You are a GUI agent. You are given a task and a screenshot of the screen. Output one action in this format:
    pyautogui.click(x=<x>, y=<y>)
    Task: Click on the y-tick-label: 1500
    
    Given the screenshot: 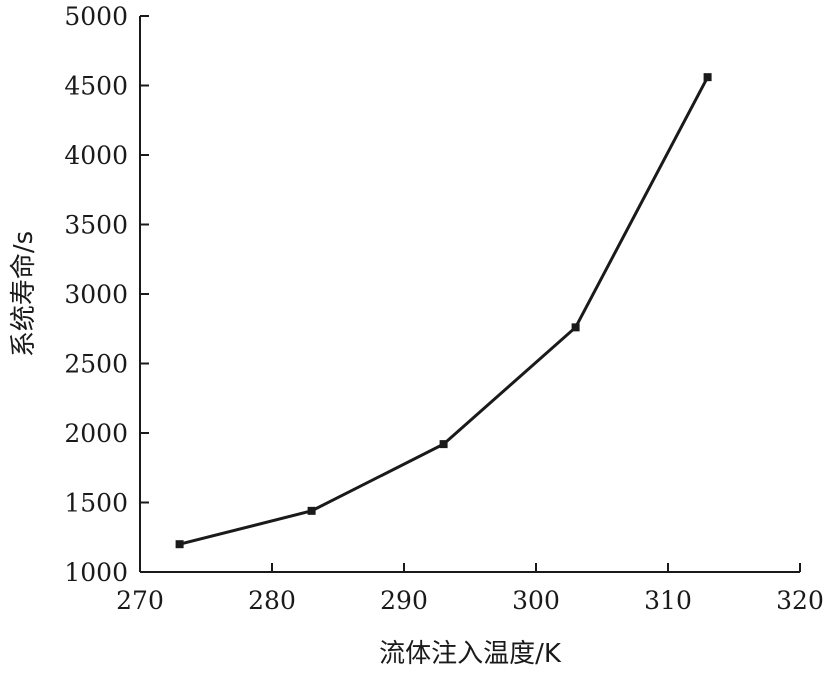 What is the action you would take?
    pyautogui.click(x=96, y=503)
    